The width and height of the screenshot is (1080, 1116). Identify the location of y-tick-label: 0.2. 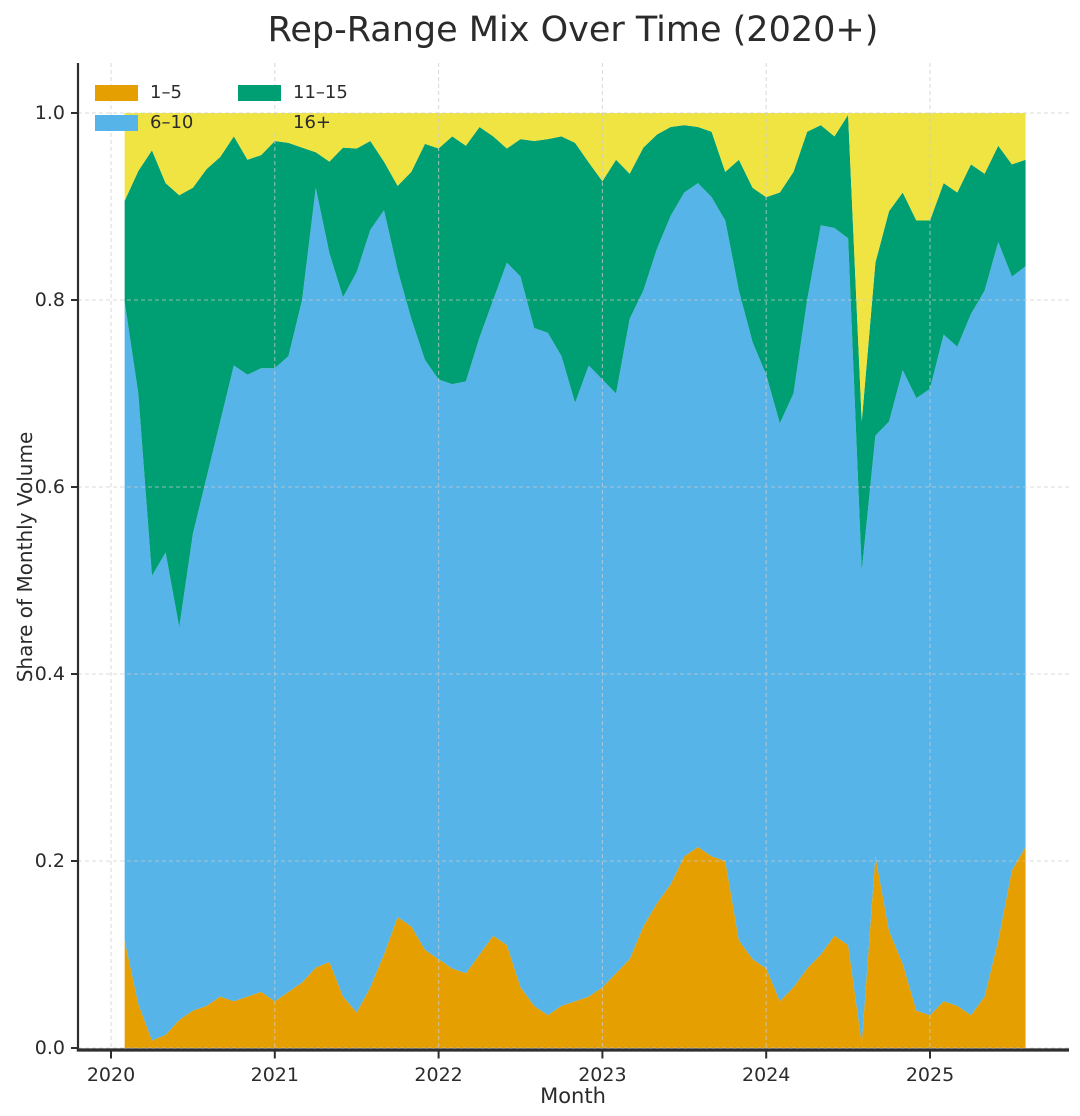
(50, 861).